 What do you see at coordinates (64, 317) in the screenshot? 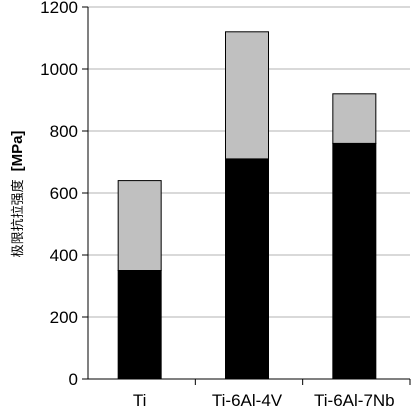
I see `y-tick-label: 200` at bounding box center [64, 317].